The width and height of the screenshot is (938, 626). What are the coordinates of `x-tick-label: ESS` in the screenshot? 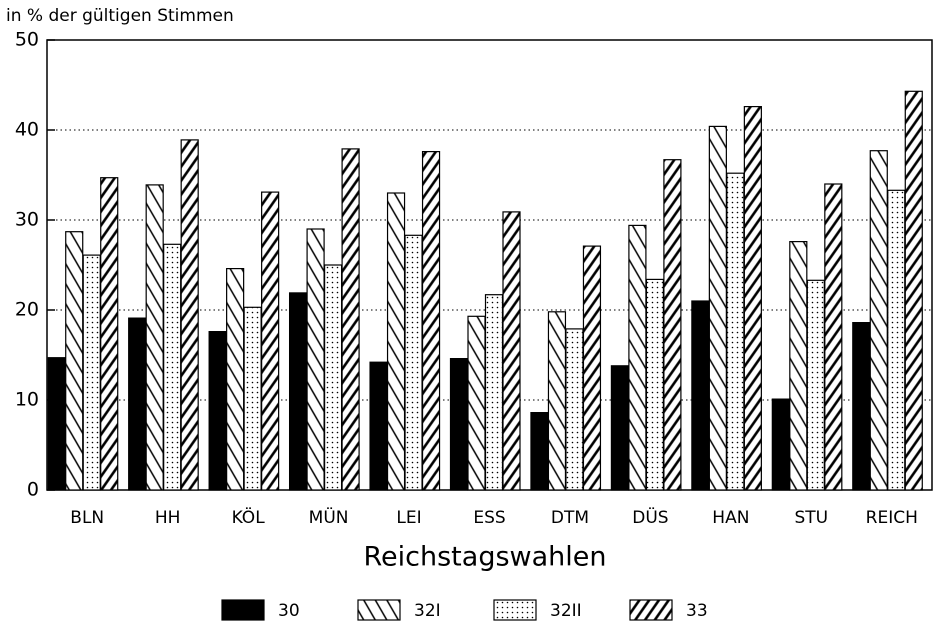 It's located at (489, 518).